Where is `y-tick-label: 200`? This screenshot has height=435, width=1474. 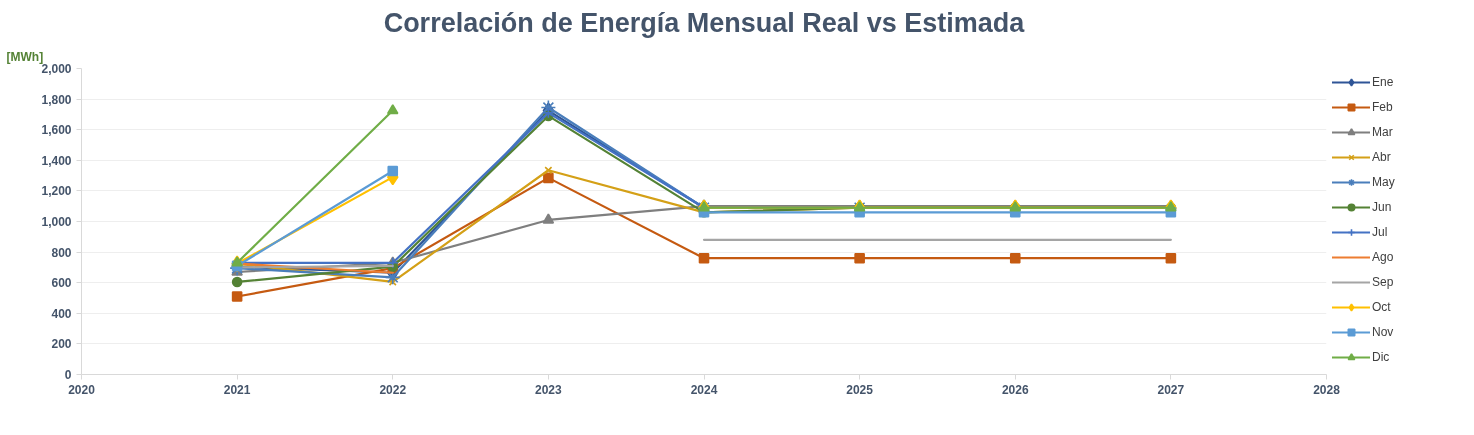 y-tick-label: 200 is located at coordinates (61, 344).